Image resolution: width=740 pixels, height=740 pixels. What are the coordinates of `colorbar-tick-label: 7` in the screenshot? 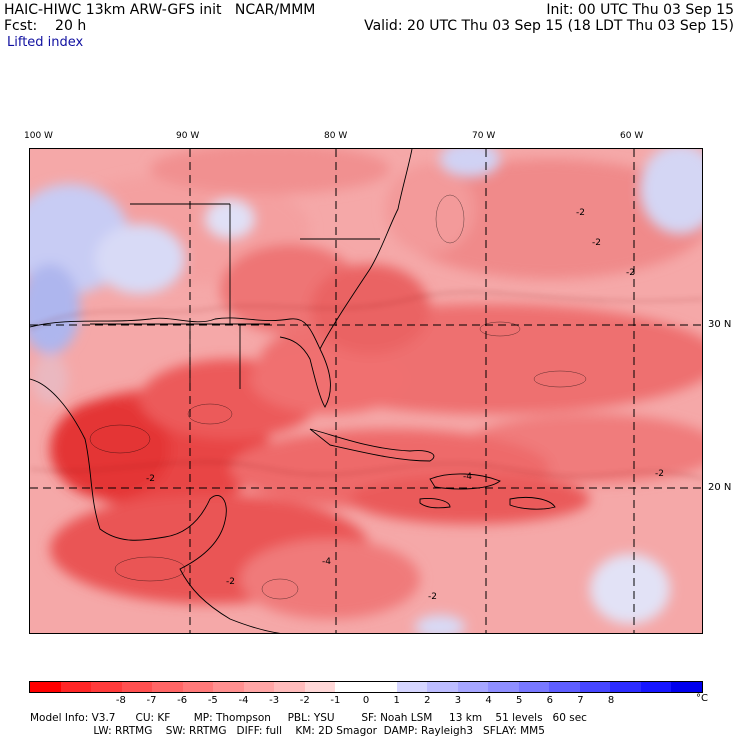 It's located at (580, 700).